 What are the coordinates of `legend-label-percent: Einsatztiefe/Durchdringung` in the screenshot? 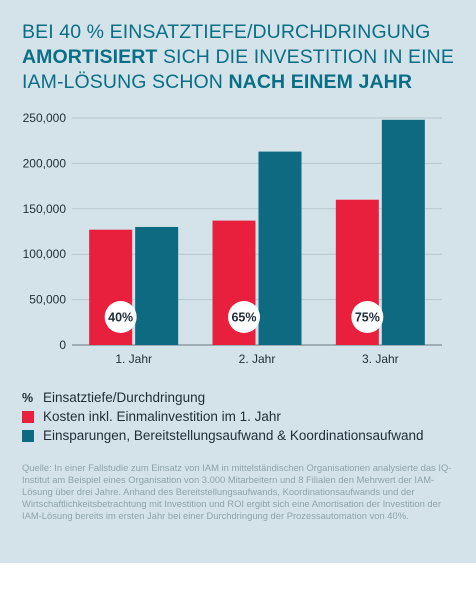 It's located at (124, 397).